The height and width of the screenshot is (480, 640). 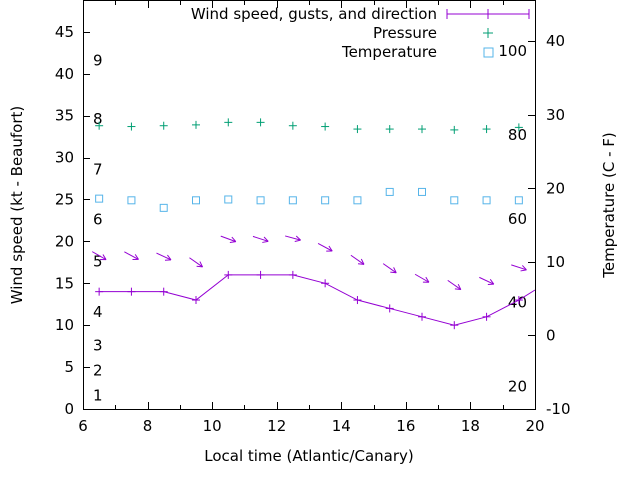 I want to click on left-tick-label: 20, so click(x=64, y=241).